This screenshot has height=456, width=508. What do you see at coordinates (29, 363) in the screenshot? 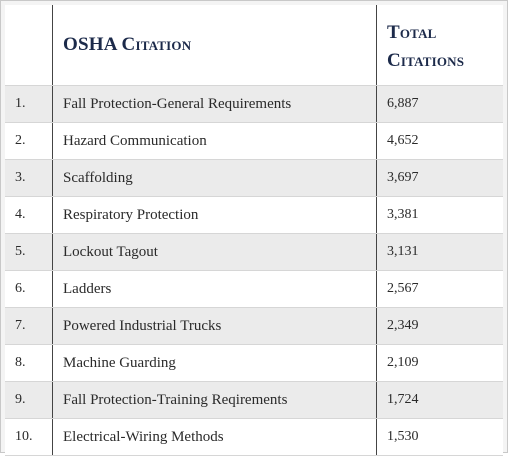
I see `row-number: 8.` at bounding box center [29, 363].